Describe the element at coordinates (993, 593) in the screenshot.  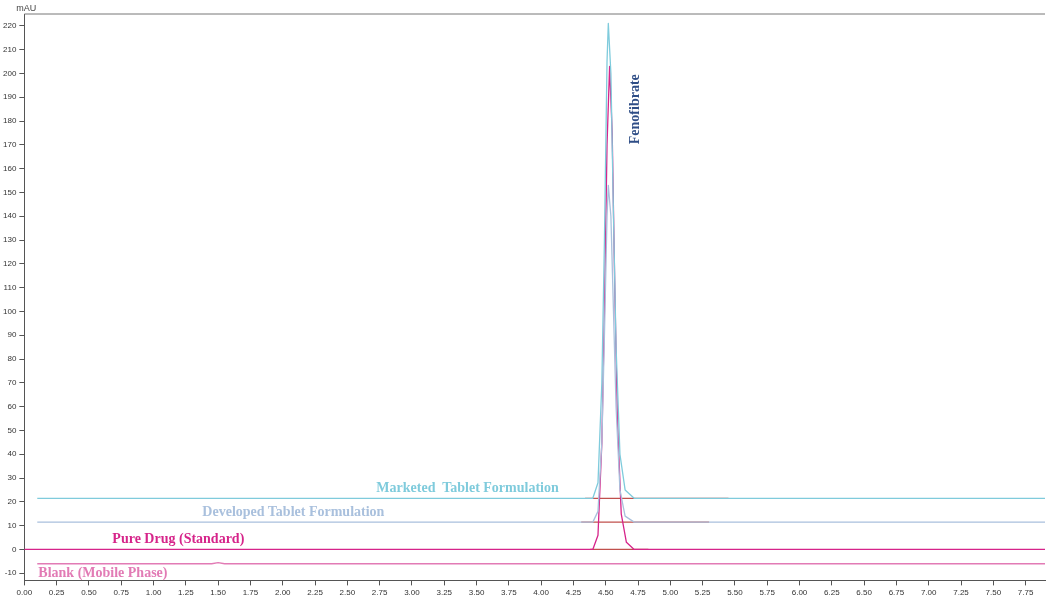
I see `x-tick-label: 7.50` at that location.